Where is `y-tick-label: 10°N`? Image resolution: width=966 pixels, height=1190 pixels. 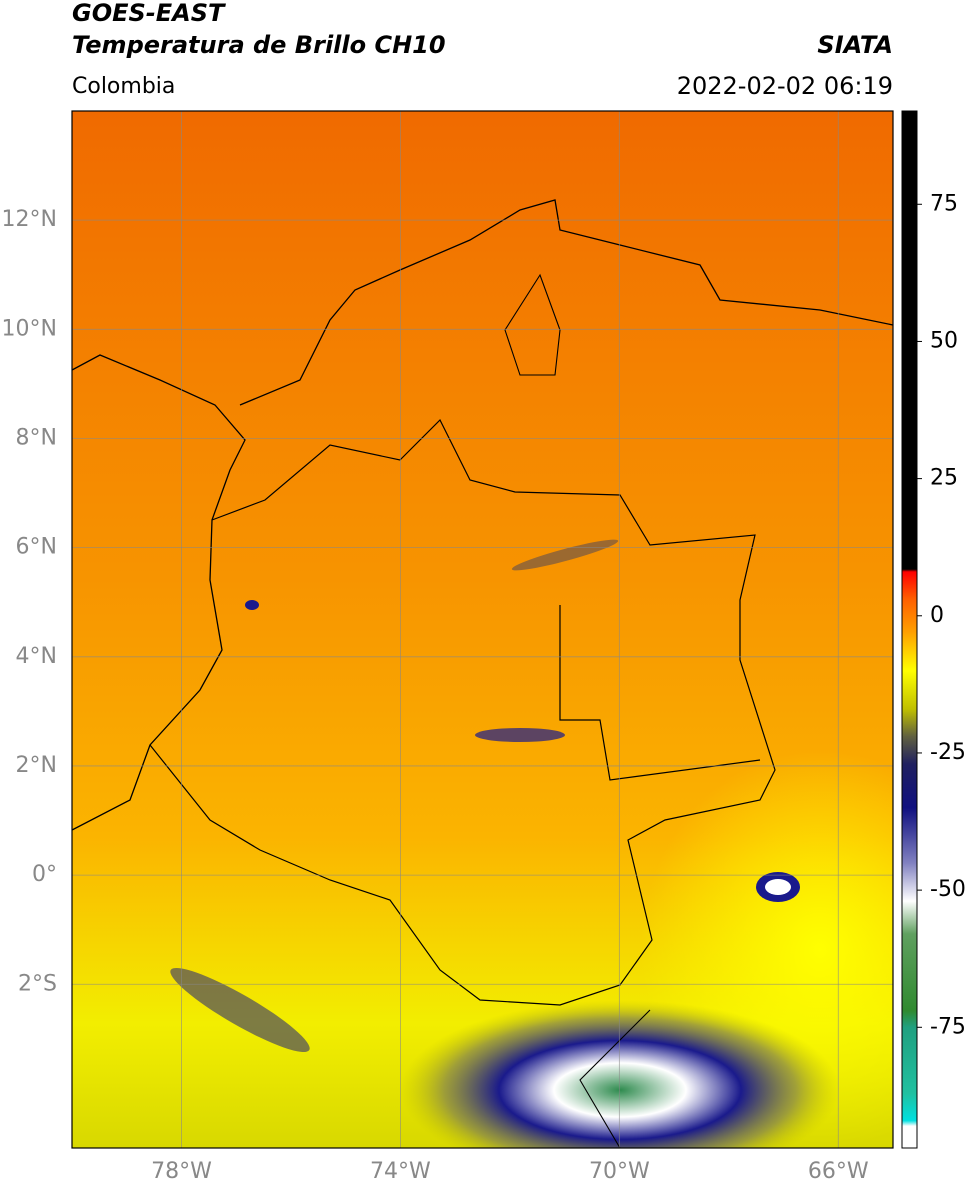
y-tick-label: 10°N is located at coordinates (29, 328).